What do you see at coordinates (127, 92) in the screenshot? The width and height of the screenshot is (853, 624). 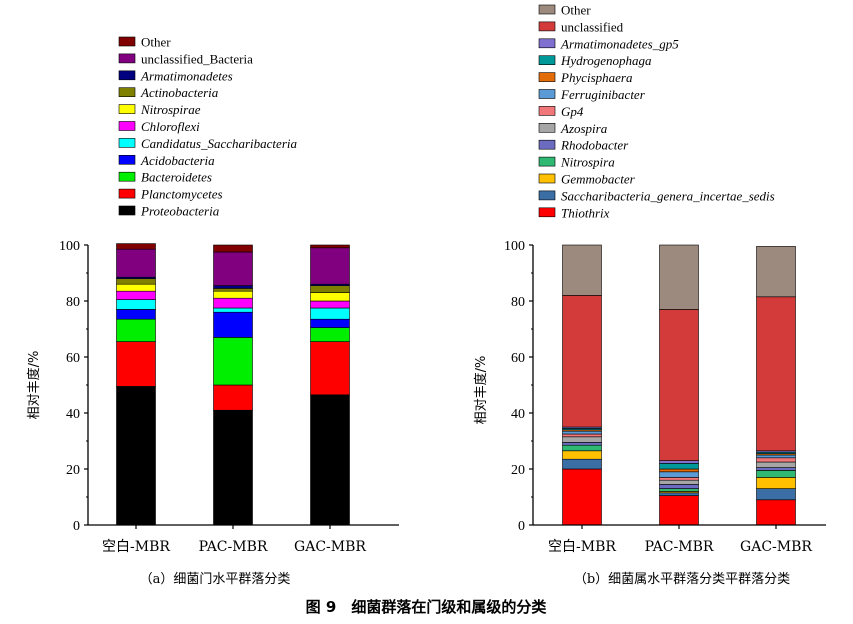 I see `legend-swatch-actinobacteria` at bounding box center [127, 92].